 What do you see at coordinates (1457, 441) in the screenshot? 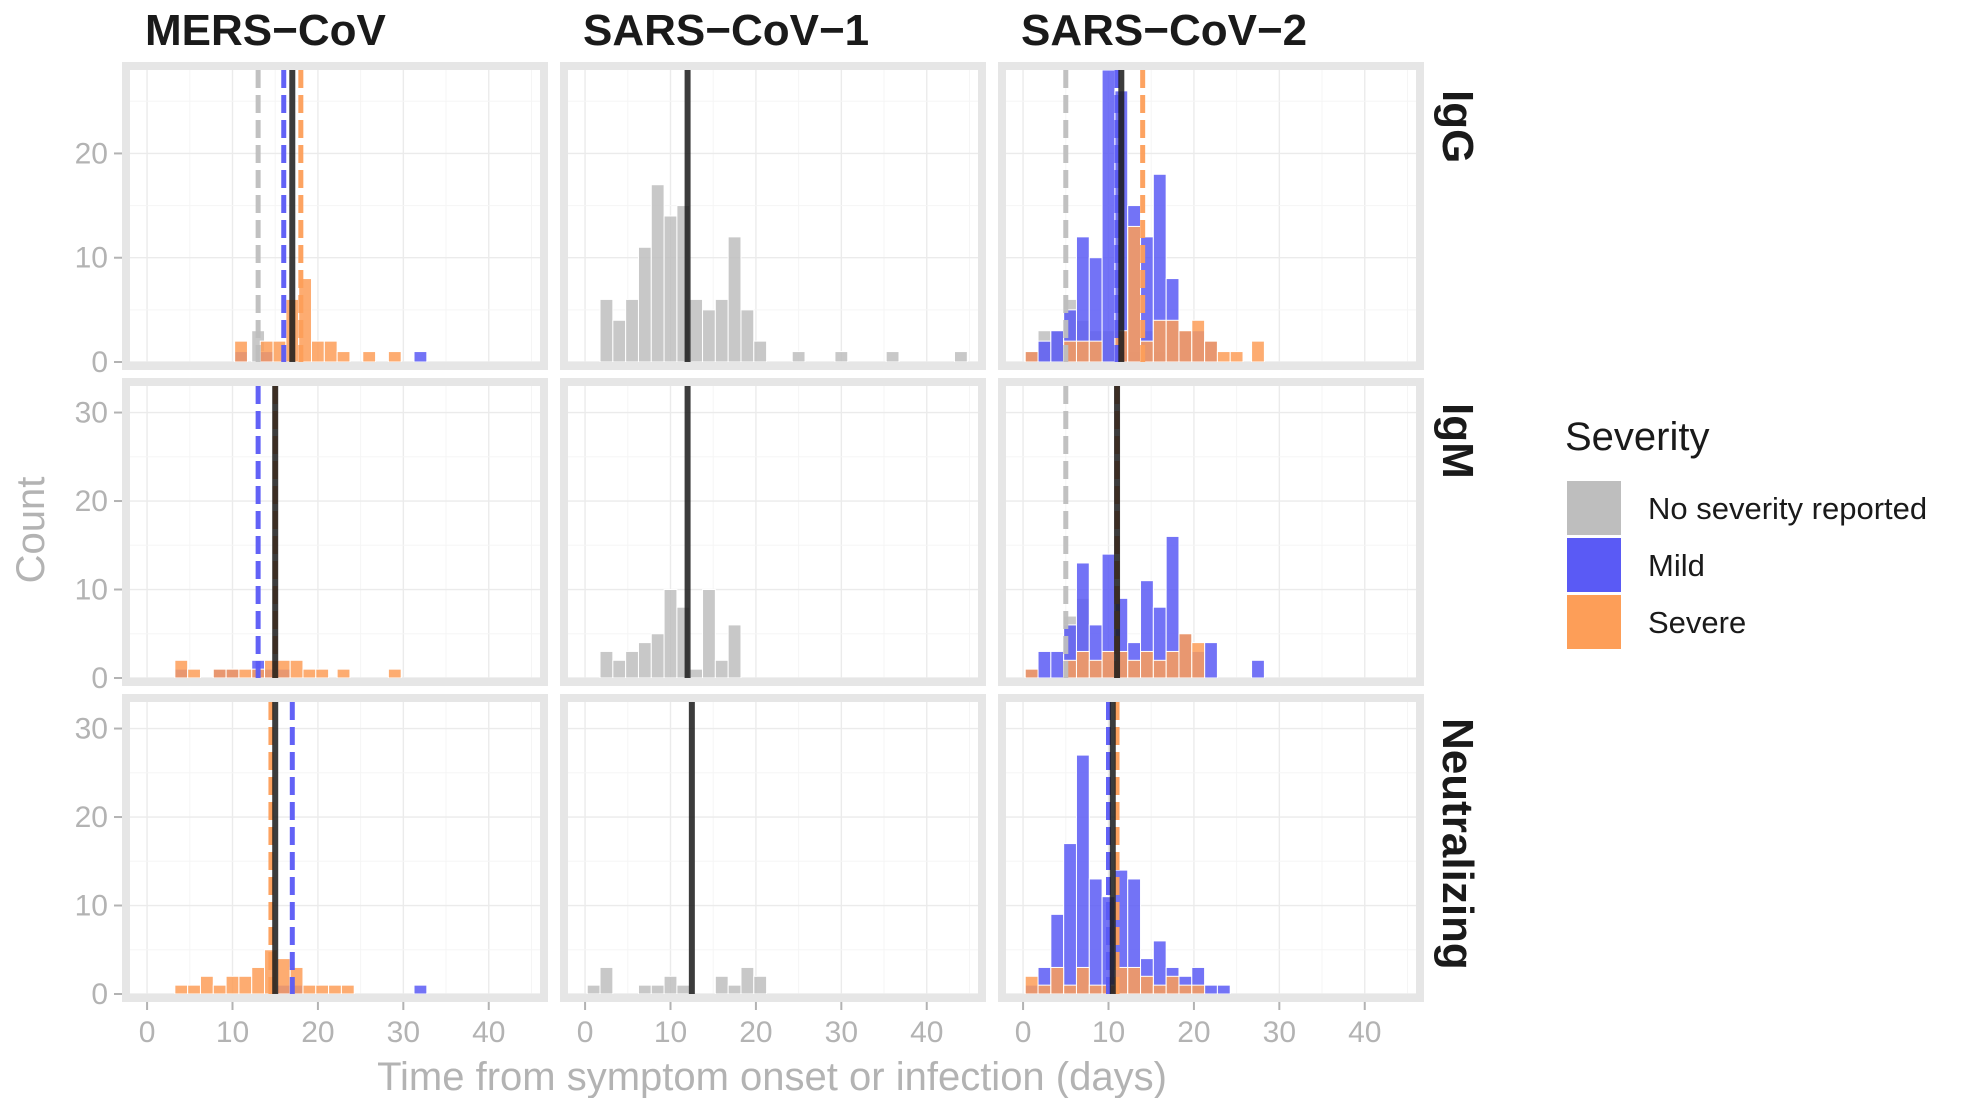
I see `row-title-igm: IgM` at bounding box center [1457, 441].